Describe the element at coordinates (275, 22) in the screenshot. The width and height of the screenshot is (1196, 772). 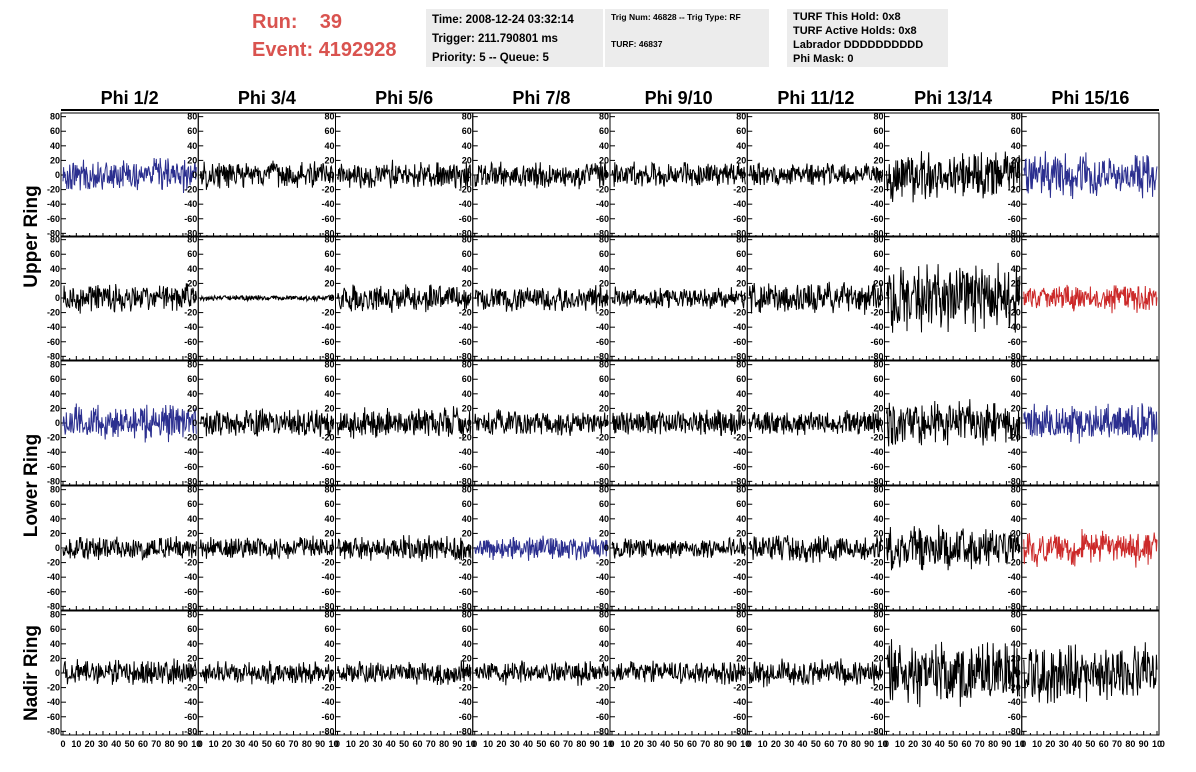
I see `run-label: Run:` at that location.